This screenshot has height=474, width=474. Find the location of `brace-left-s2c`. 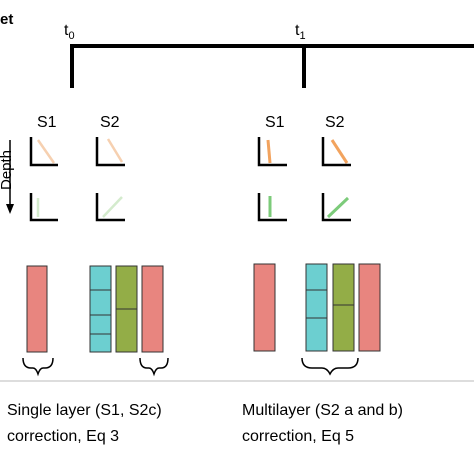

brace-left-s2c is located at coordinates (154, 367).